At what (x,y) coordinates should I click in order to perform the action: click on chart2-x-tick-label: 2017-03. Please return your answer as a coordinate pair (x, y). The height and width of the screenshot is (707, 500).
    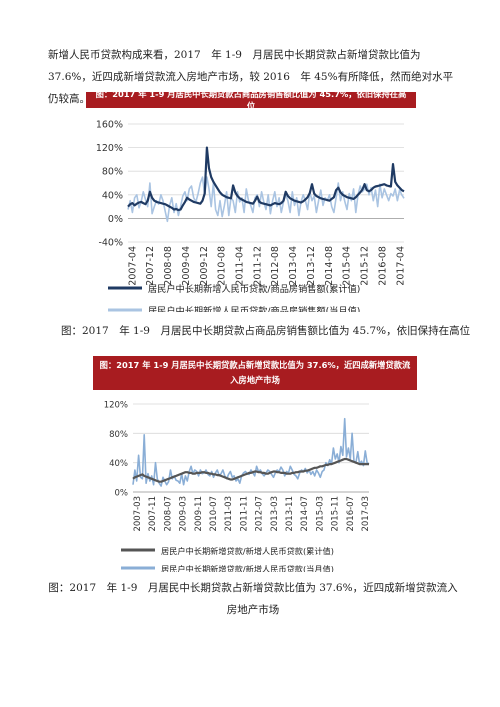
    Looking at the image, I should click on (366, 514).